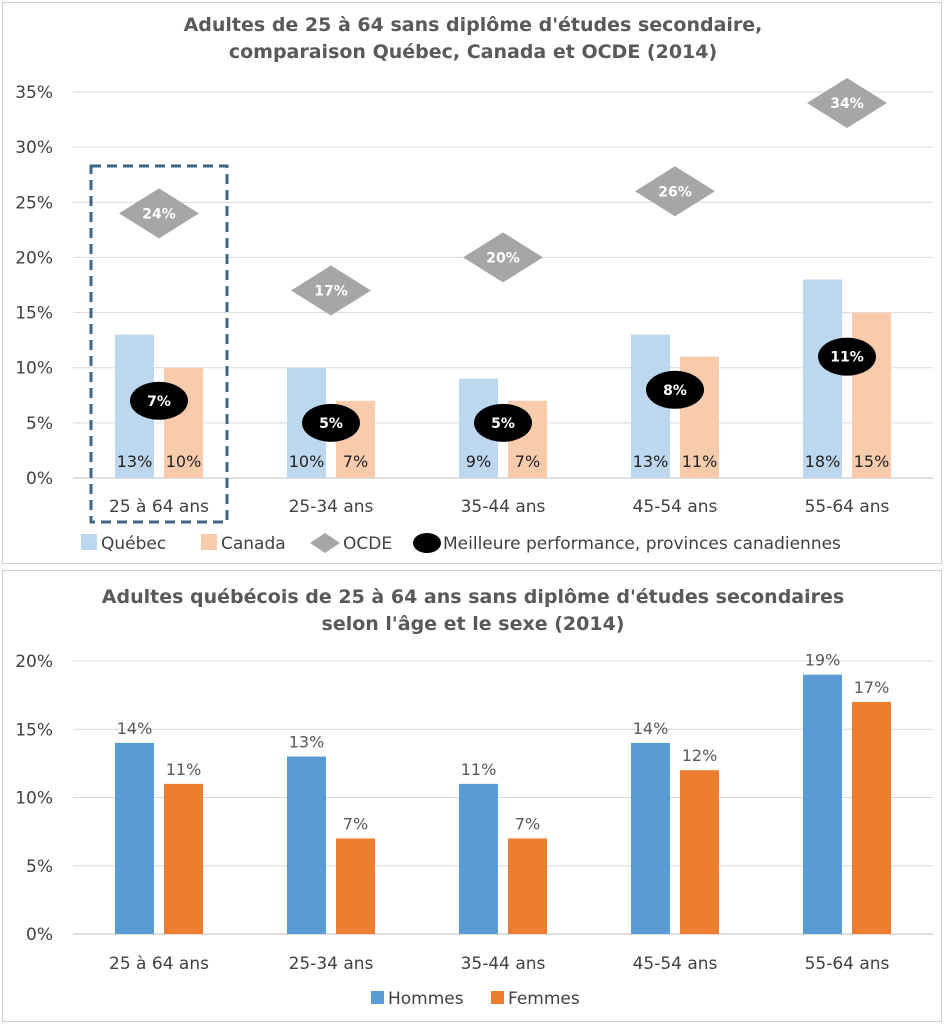 This screenshot has width=946, height=1024. I want to click on legend-label: Femmes, so click(544, 999).